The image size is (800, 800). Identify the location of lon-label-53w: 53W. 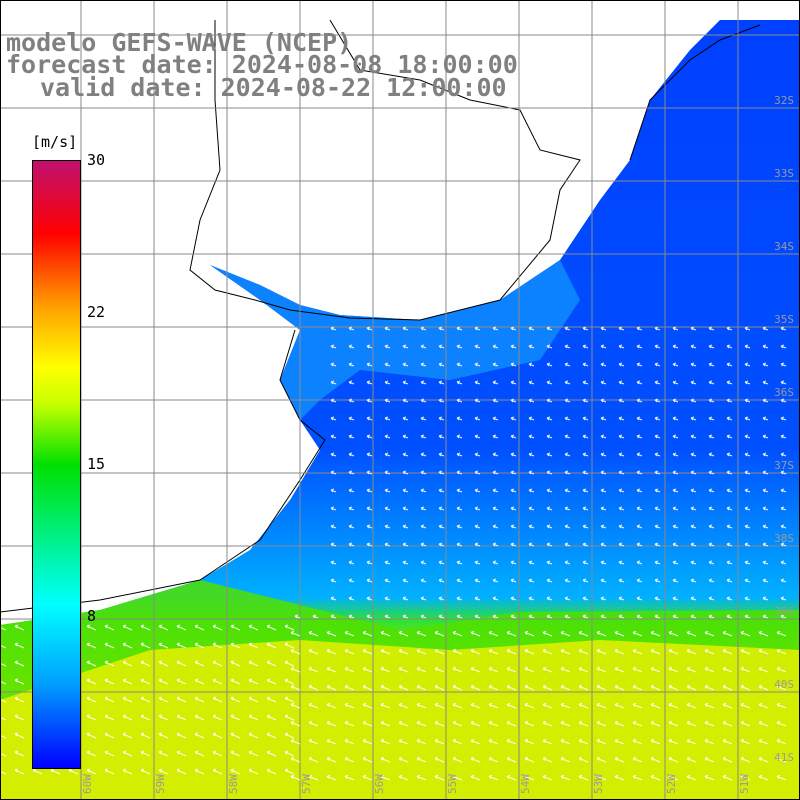
(598, 784).